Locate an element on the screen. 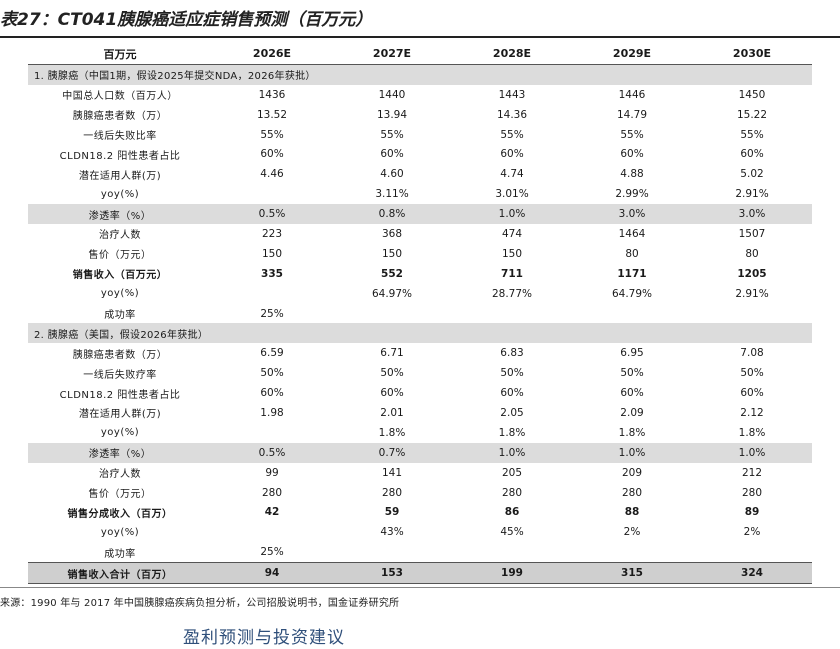 The width and height of the screenshot is (840, 649). cell-value: 14.79 is located at coordinates (632, 114).